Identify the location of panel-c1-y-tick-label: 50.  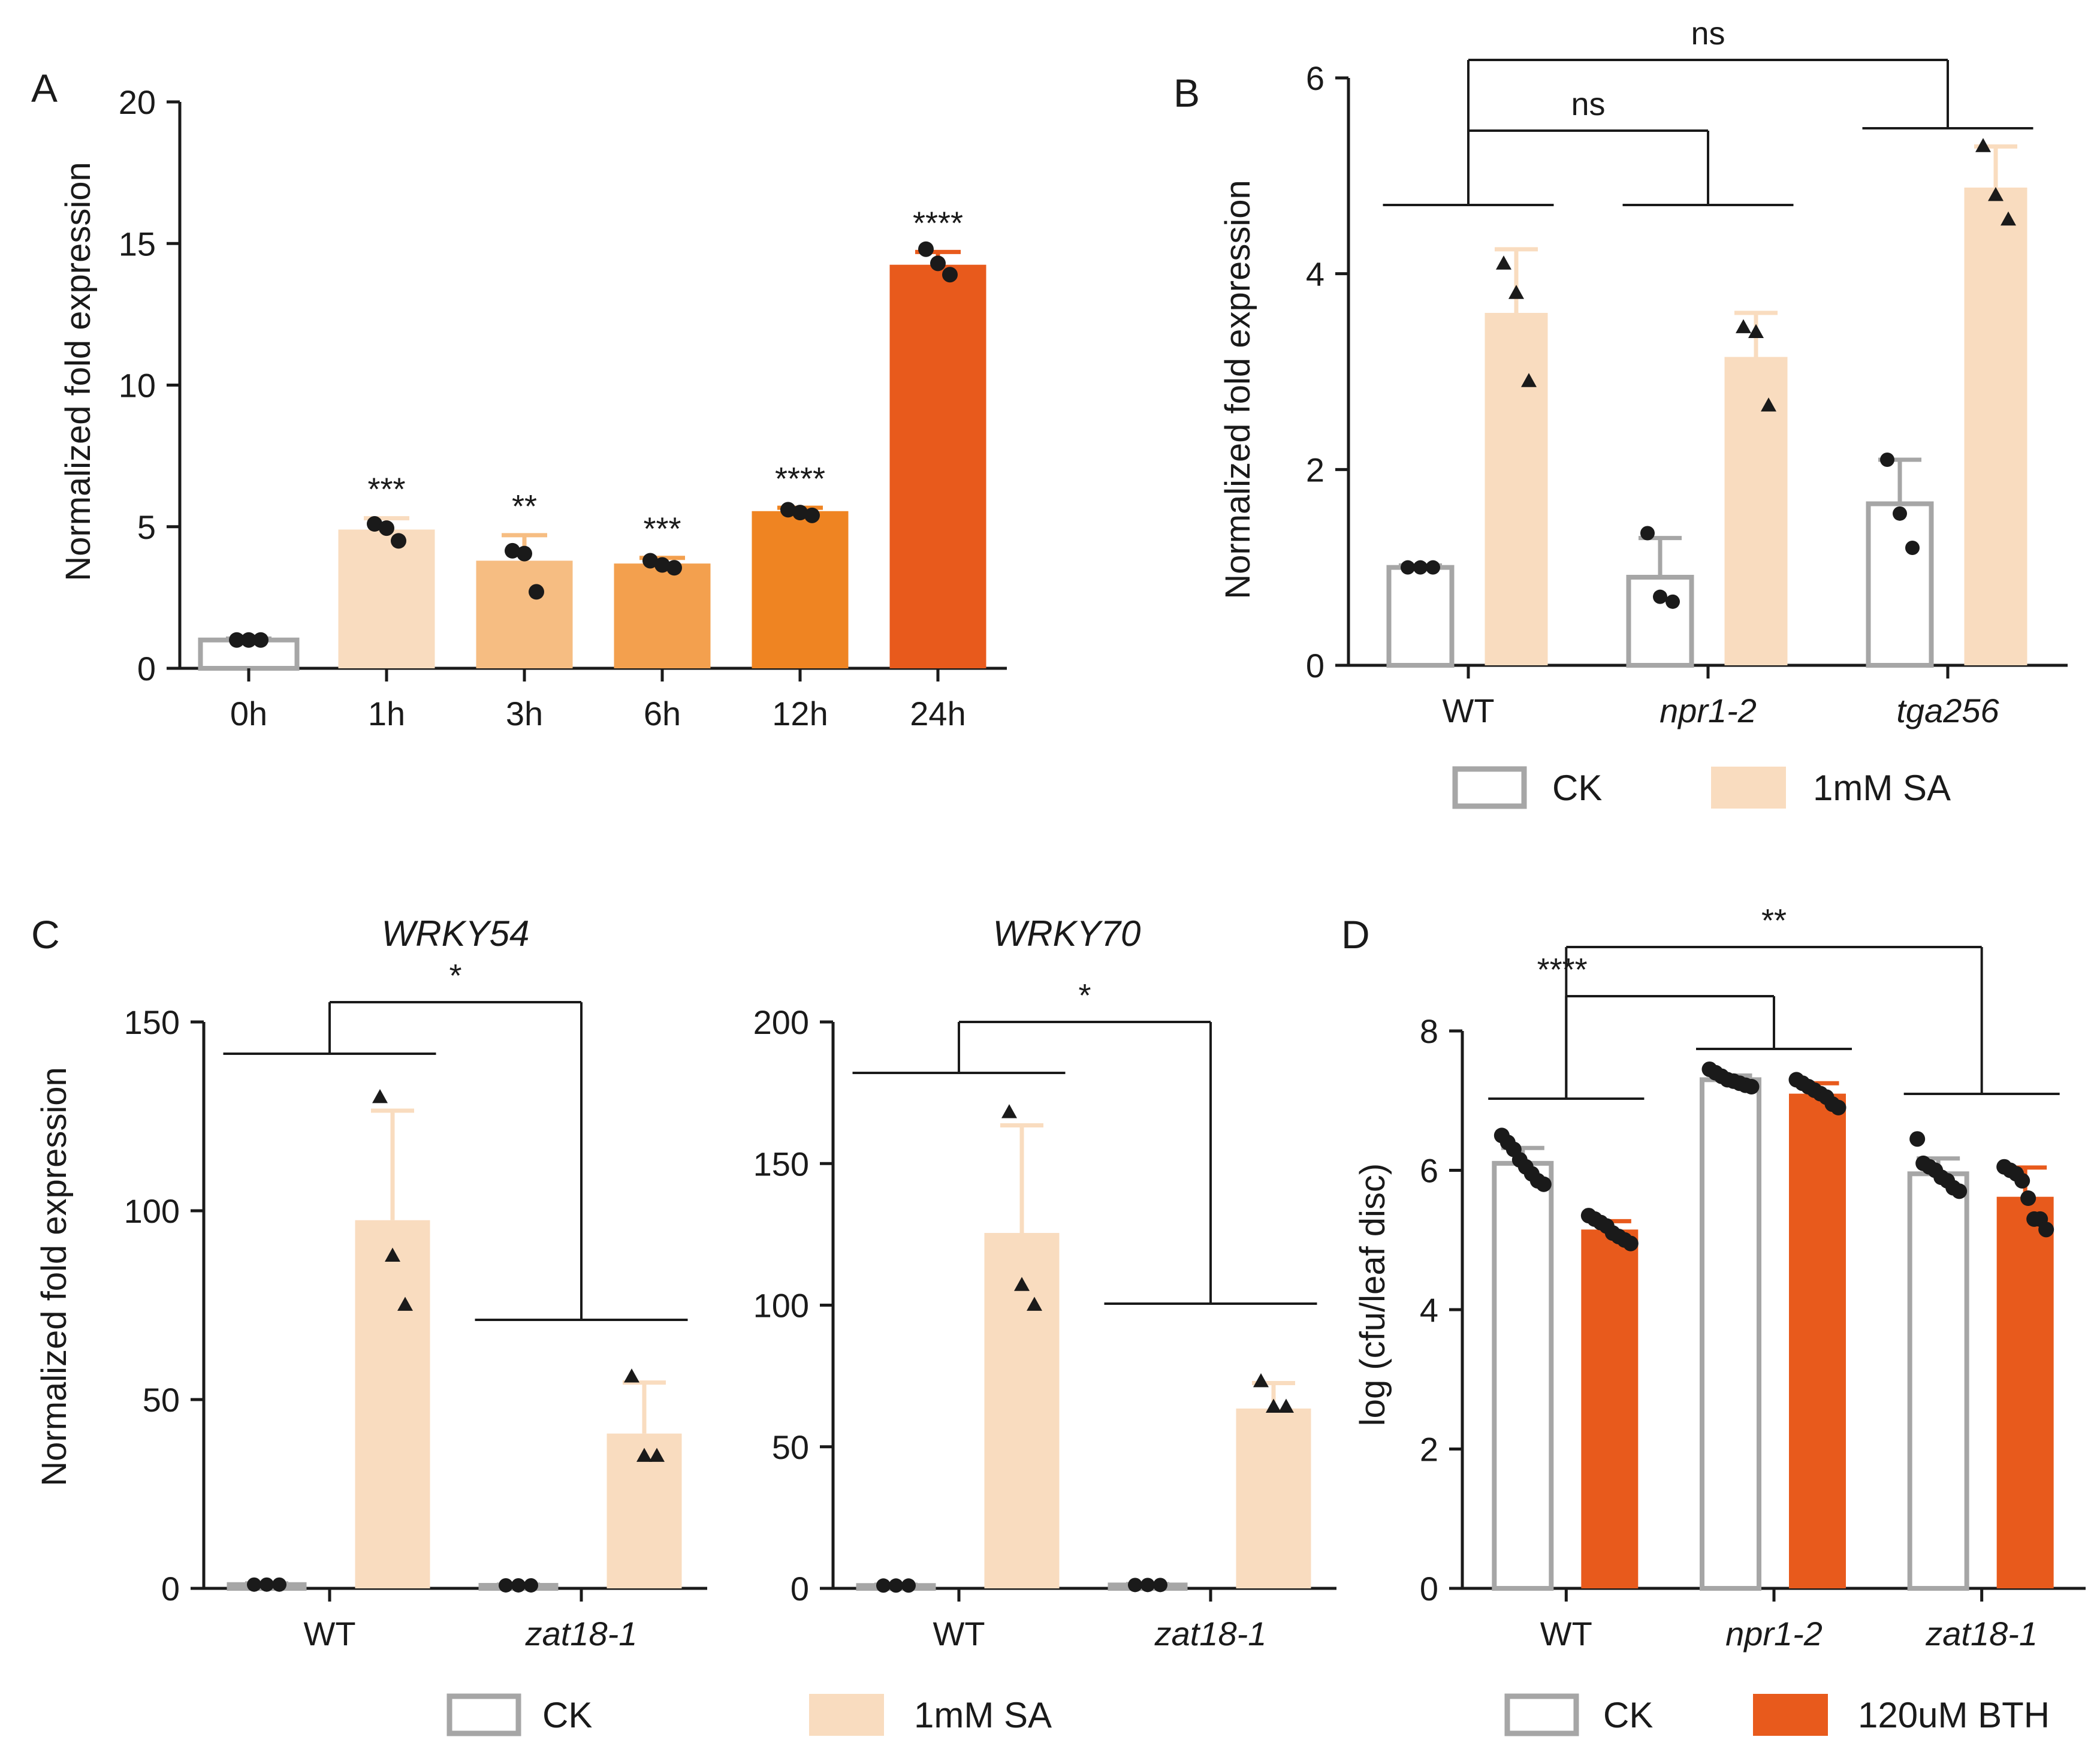
(161, 1400).